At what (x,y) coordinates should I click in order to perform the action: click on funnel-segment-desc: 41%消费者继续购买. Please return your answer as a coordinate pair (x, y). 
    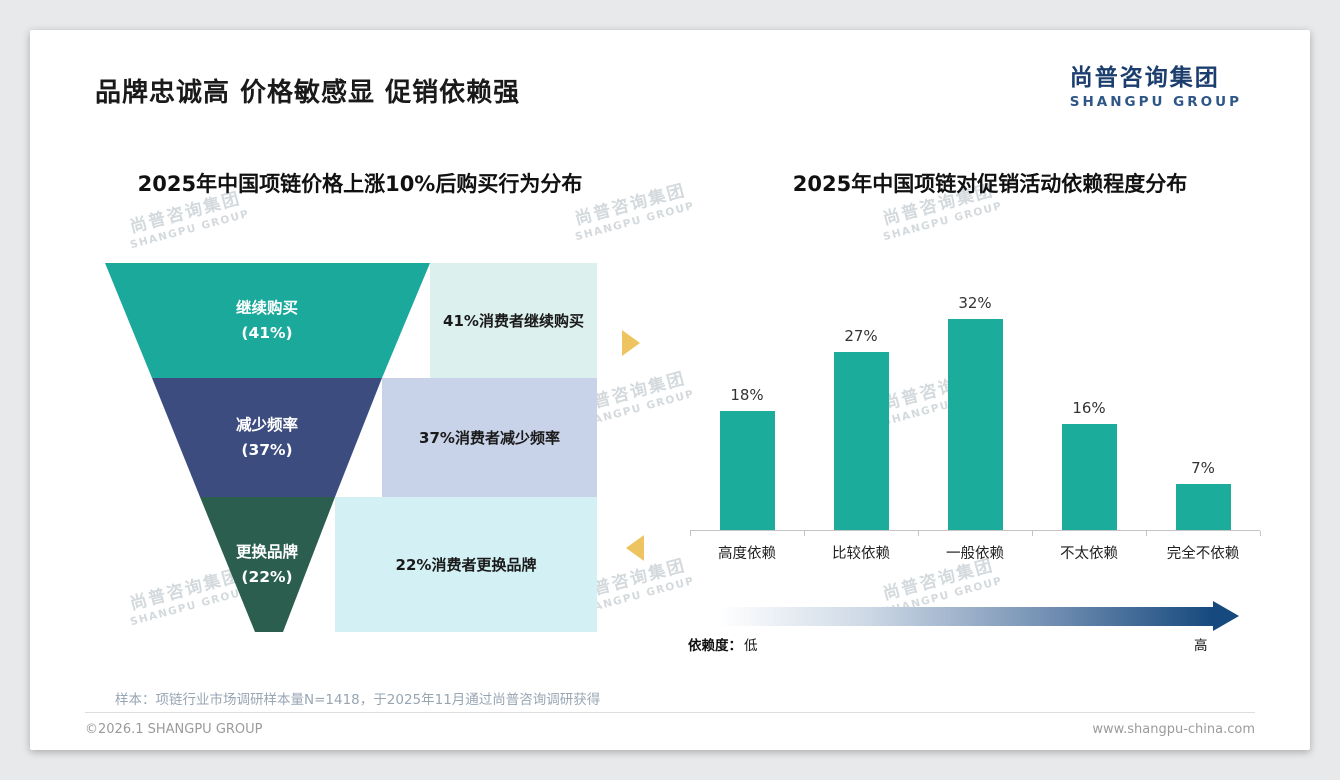
    Looking at the image, I should click on (513, 321).